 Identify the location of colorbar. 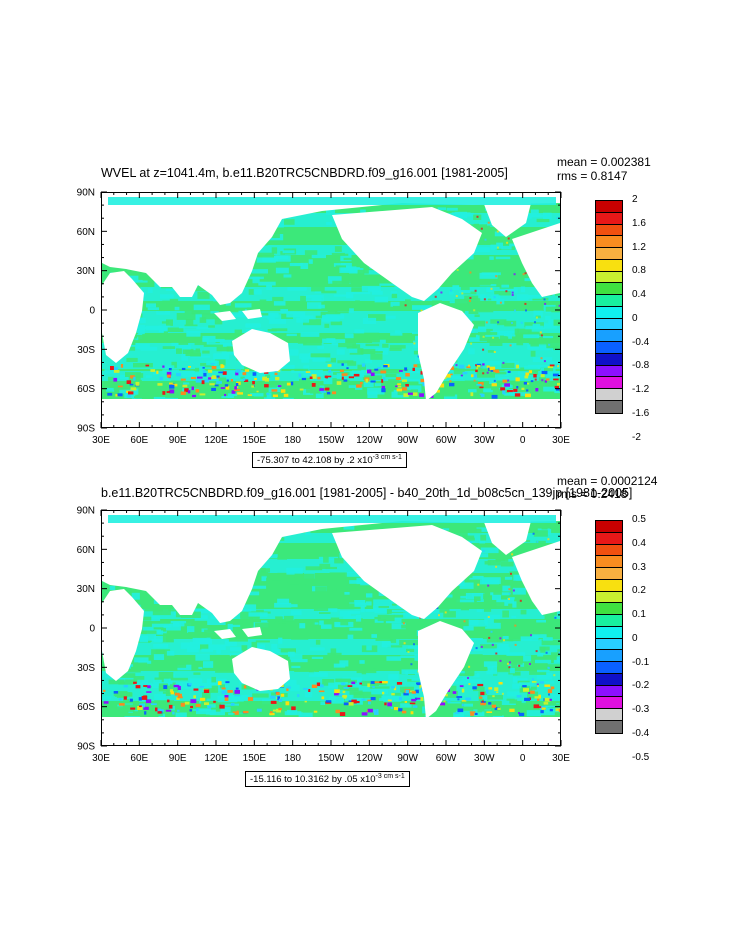
(609, 627).